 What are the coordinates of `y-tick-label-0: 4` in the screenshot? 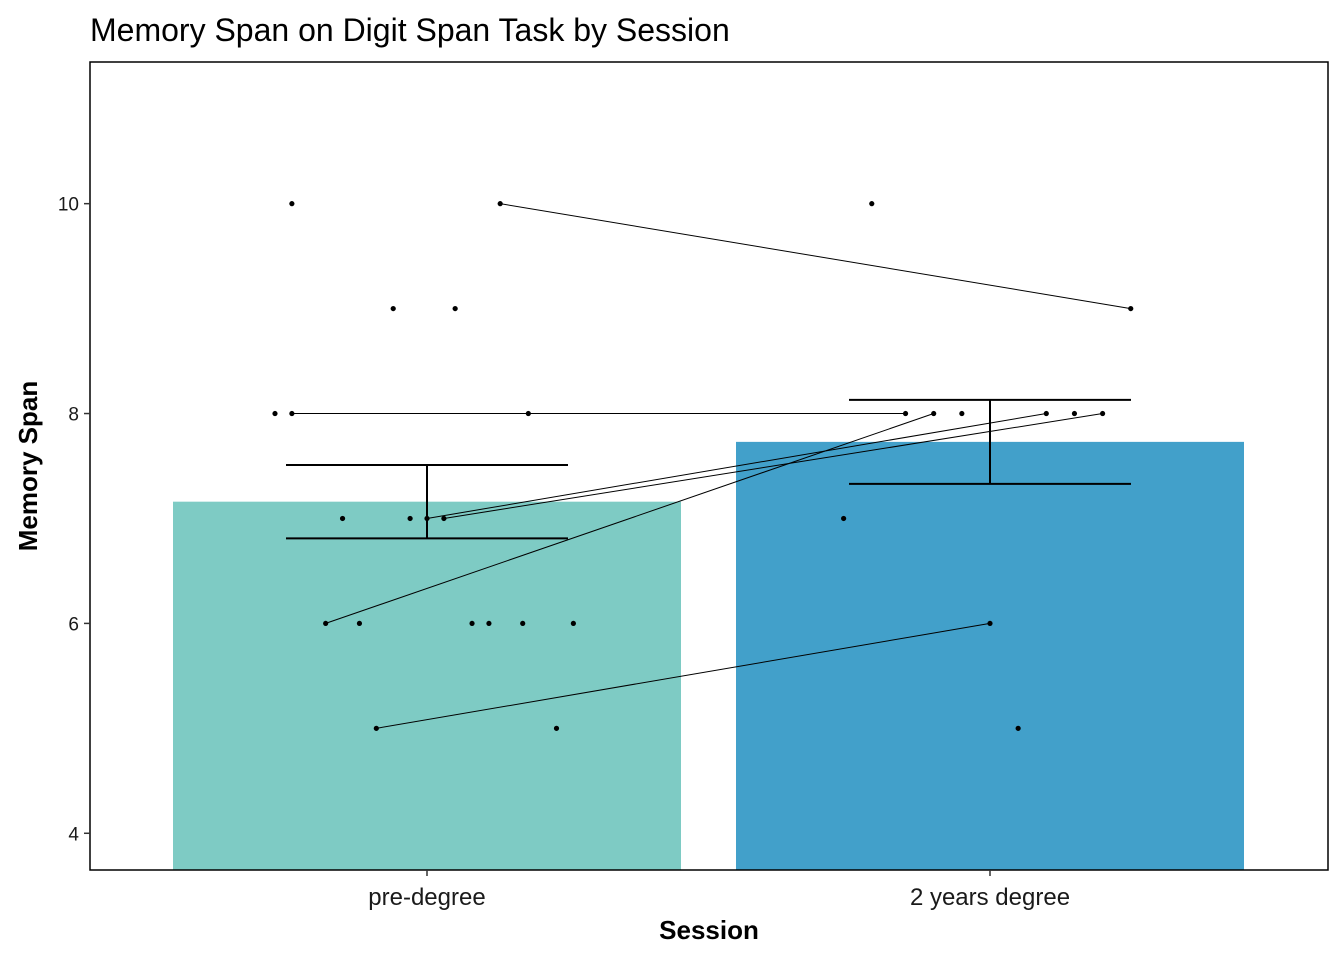 It's located at (73, 834).